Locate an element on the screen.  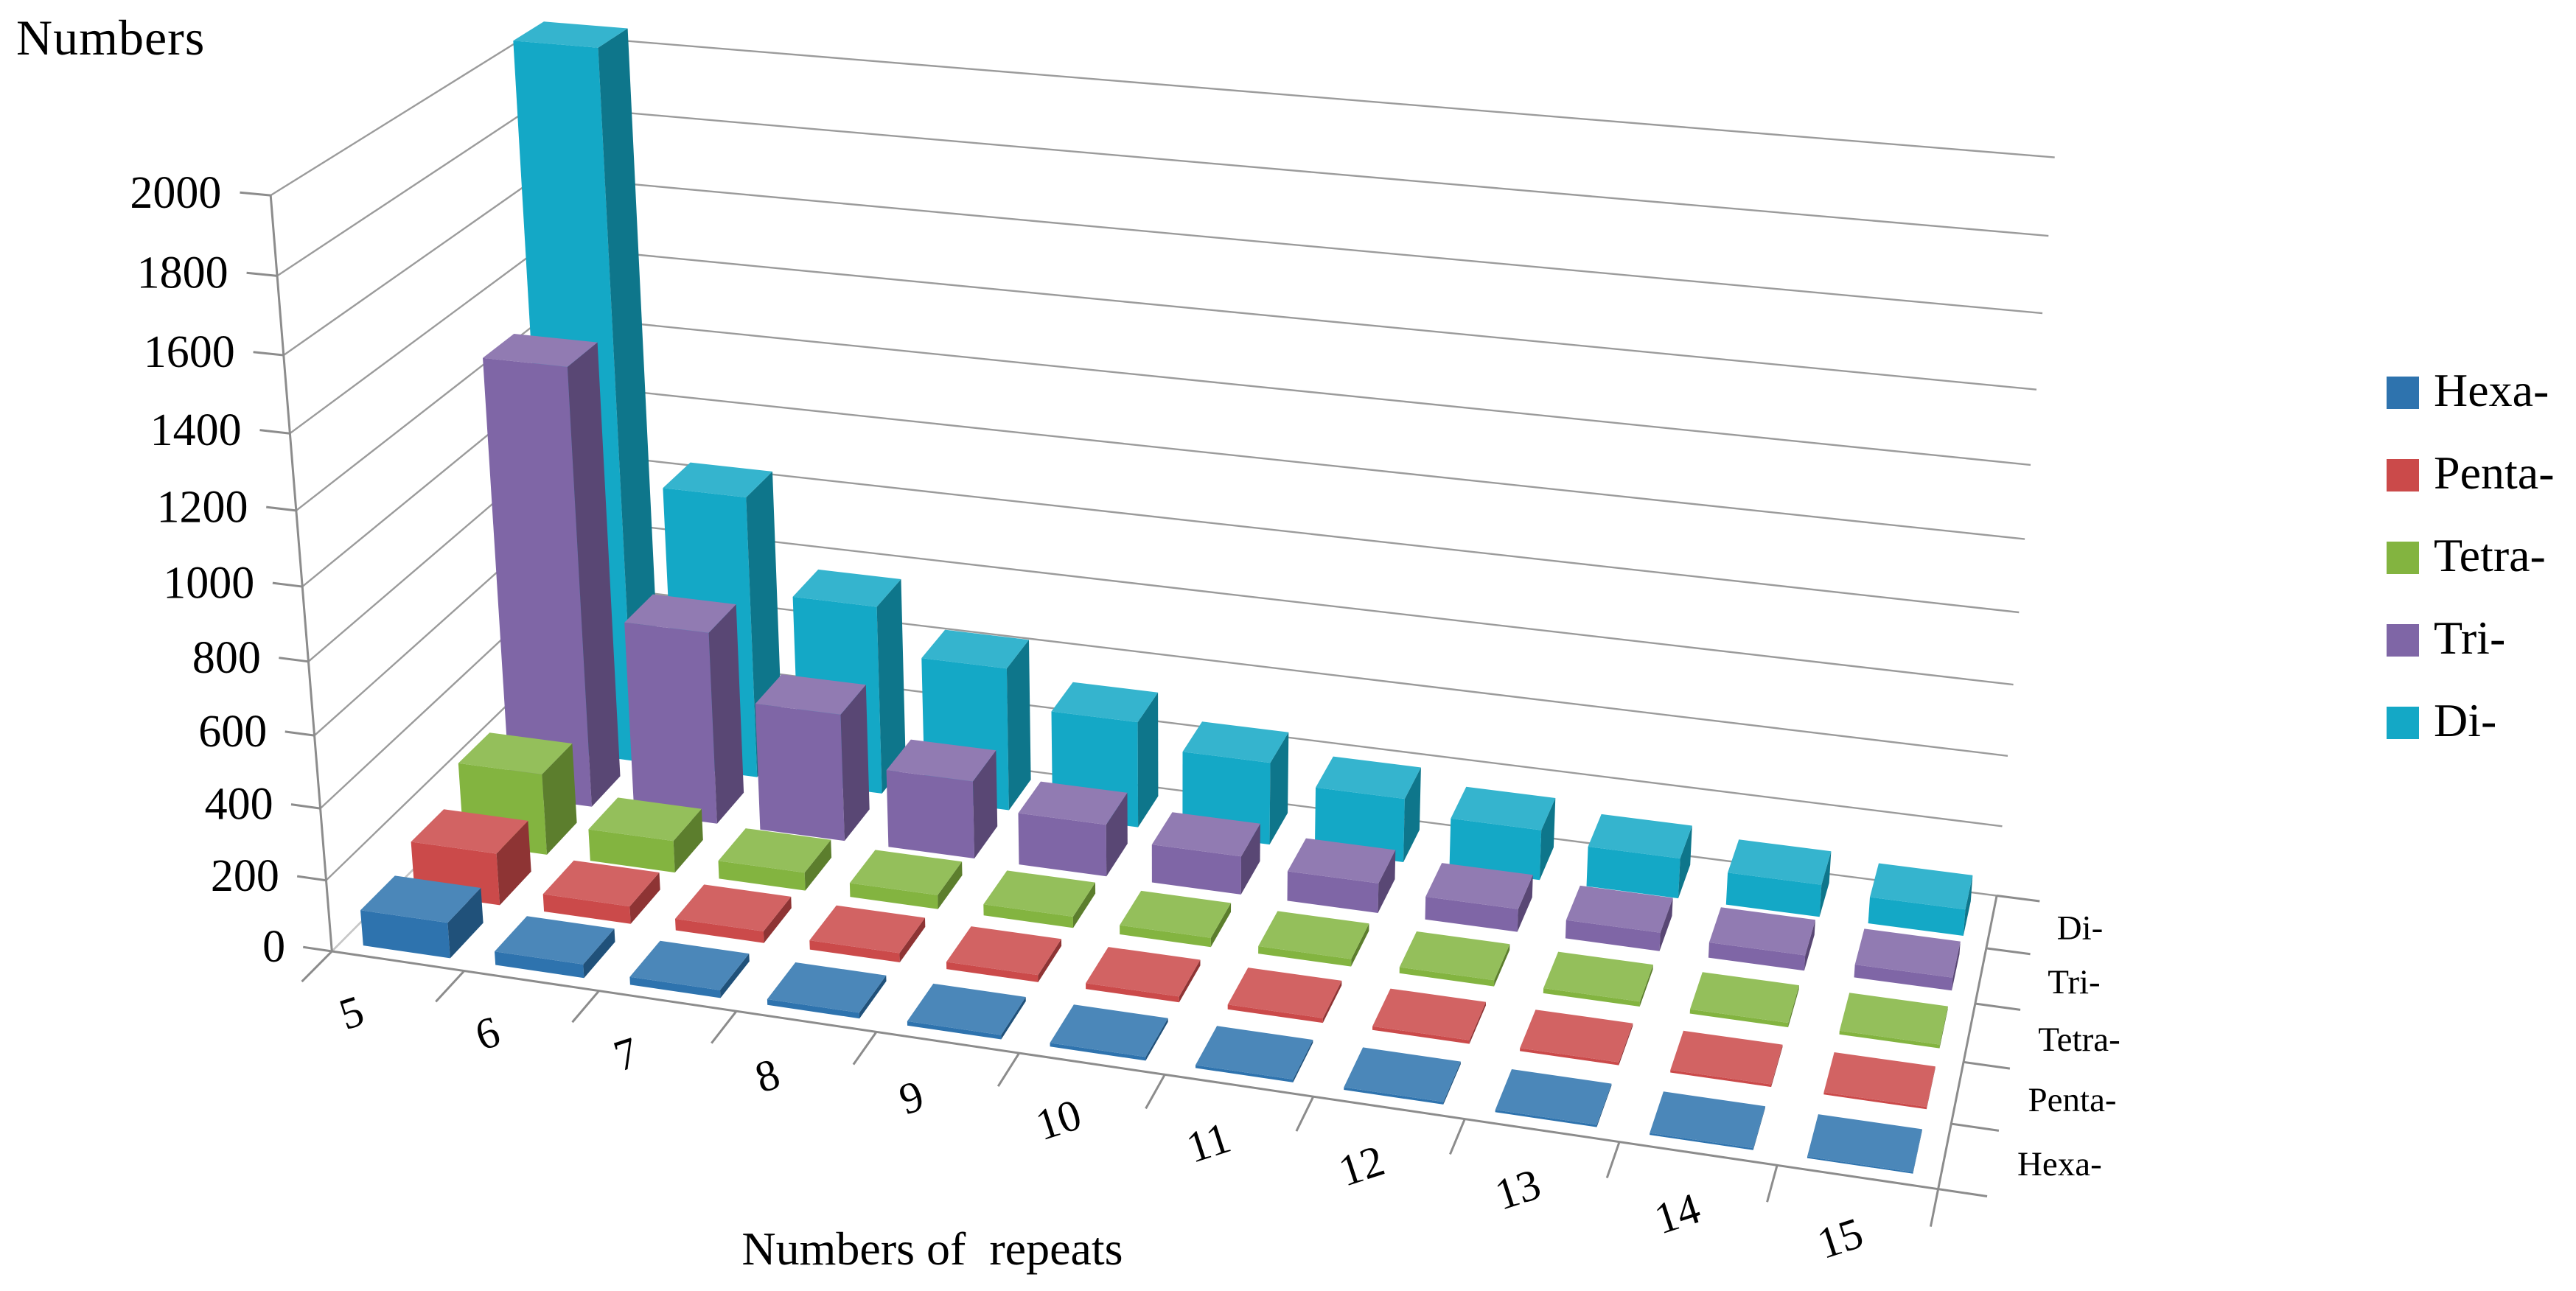
depth-axis-label: Penta- is located at coordinates (2072, 1100).